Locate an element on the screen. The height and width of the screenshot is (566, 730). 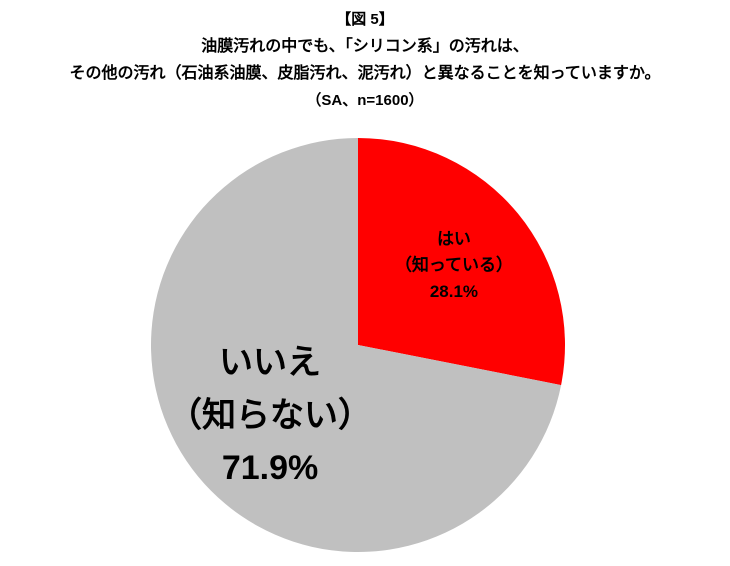
slice-label: いいえ is located at coordinates (270, 363).